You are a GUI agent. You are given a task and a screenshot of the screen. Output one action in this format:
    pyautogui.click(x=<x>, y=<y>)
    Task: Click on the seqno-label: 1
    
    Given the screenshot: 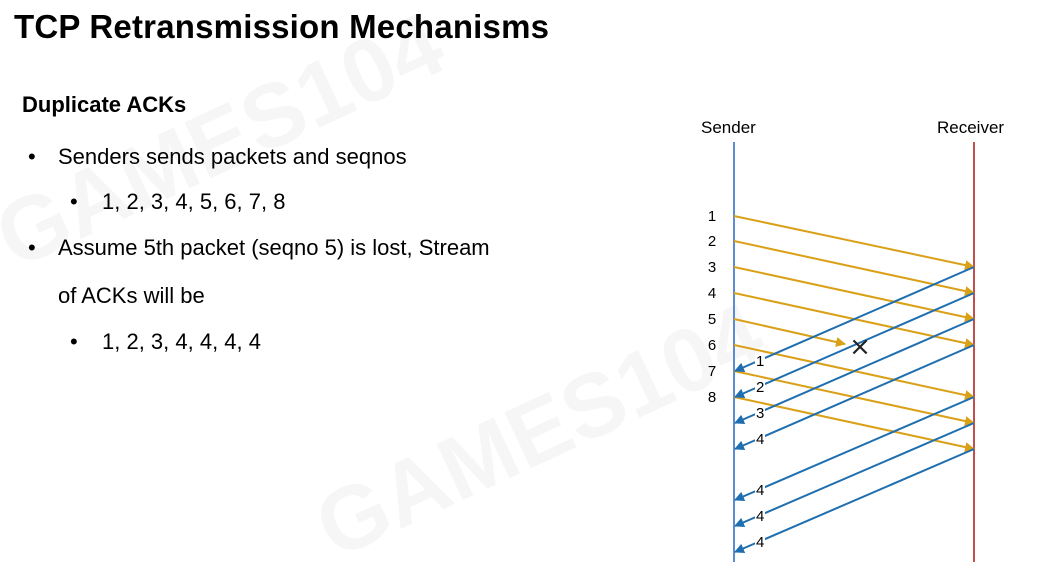 What is the action you would take?
    pyautogui.click(x=712, y=216)
    